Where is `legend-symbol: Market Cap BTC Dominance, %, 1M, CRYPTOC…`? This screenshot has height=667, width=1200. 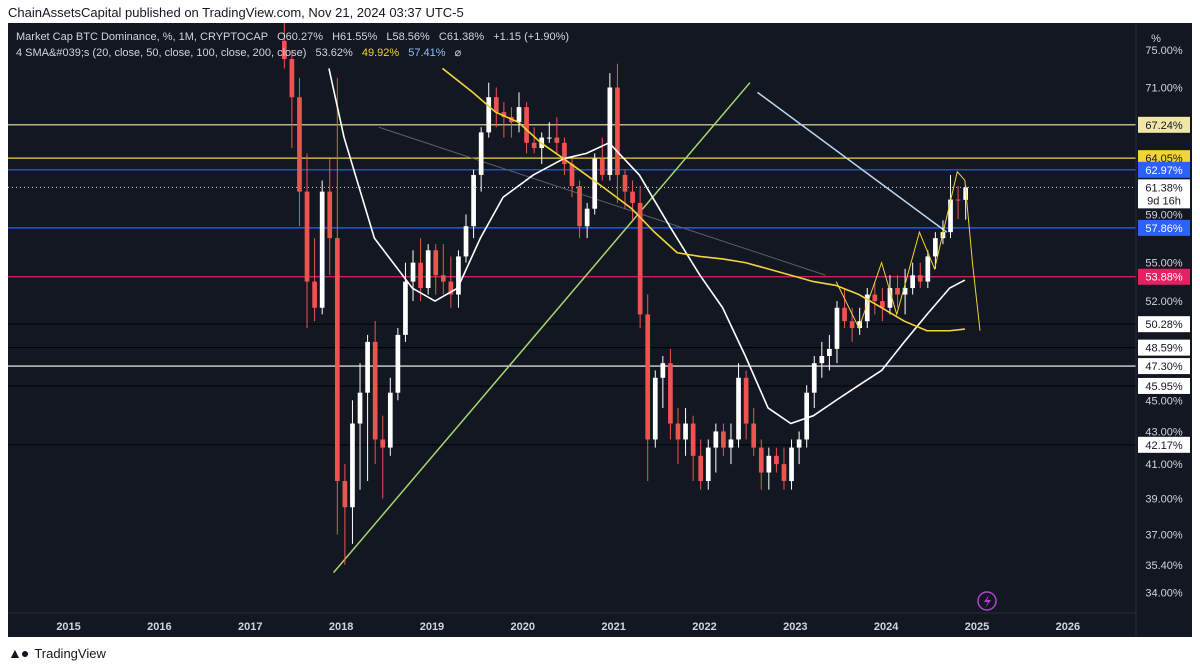
legend-symbol: Market Cap BTC Dominance, %, 1M, CRYPTOC… is located at coordinates (142, 37).